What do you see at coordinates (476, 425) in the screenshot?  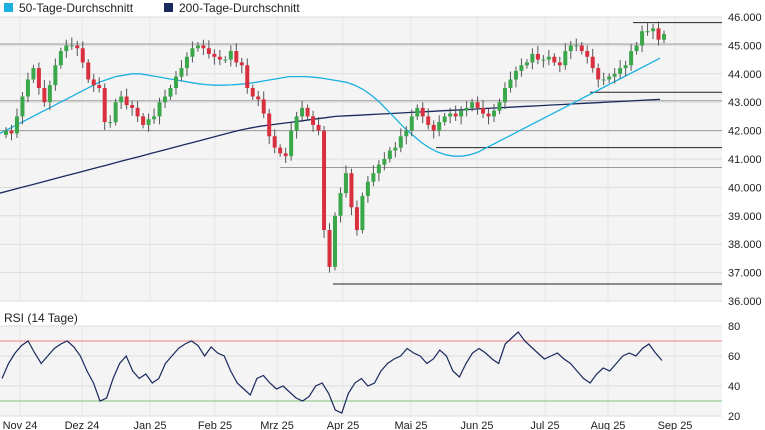 I see `x-tick-label: Jun 25` at bounding box center [476, 425].